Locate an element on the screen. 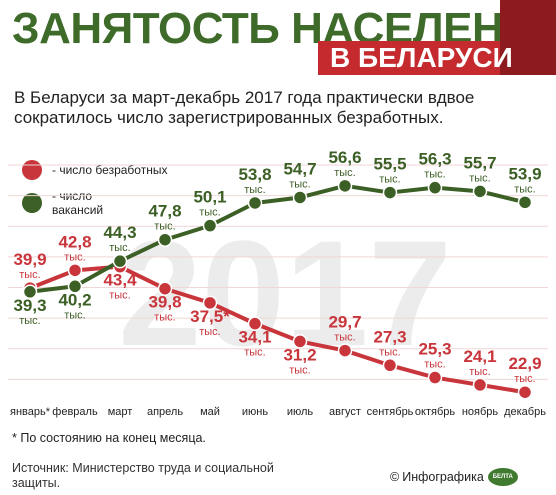 The image size is (556, 495). credit-text: Инфографика is located at coordinates (443, 477).